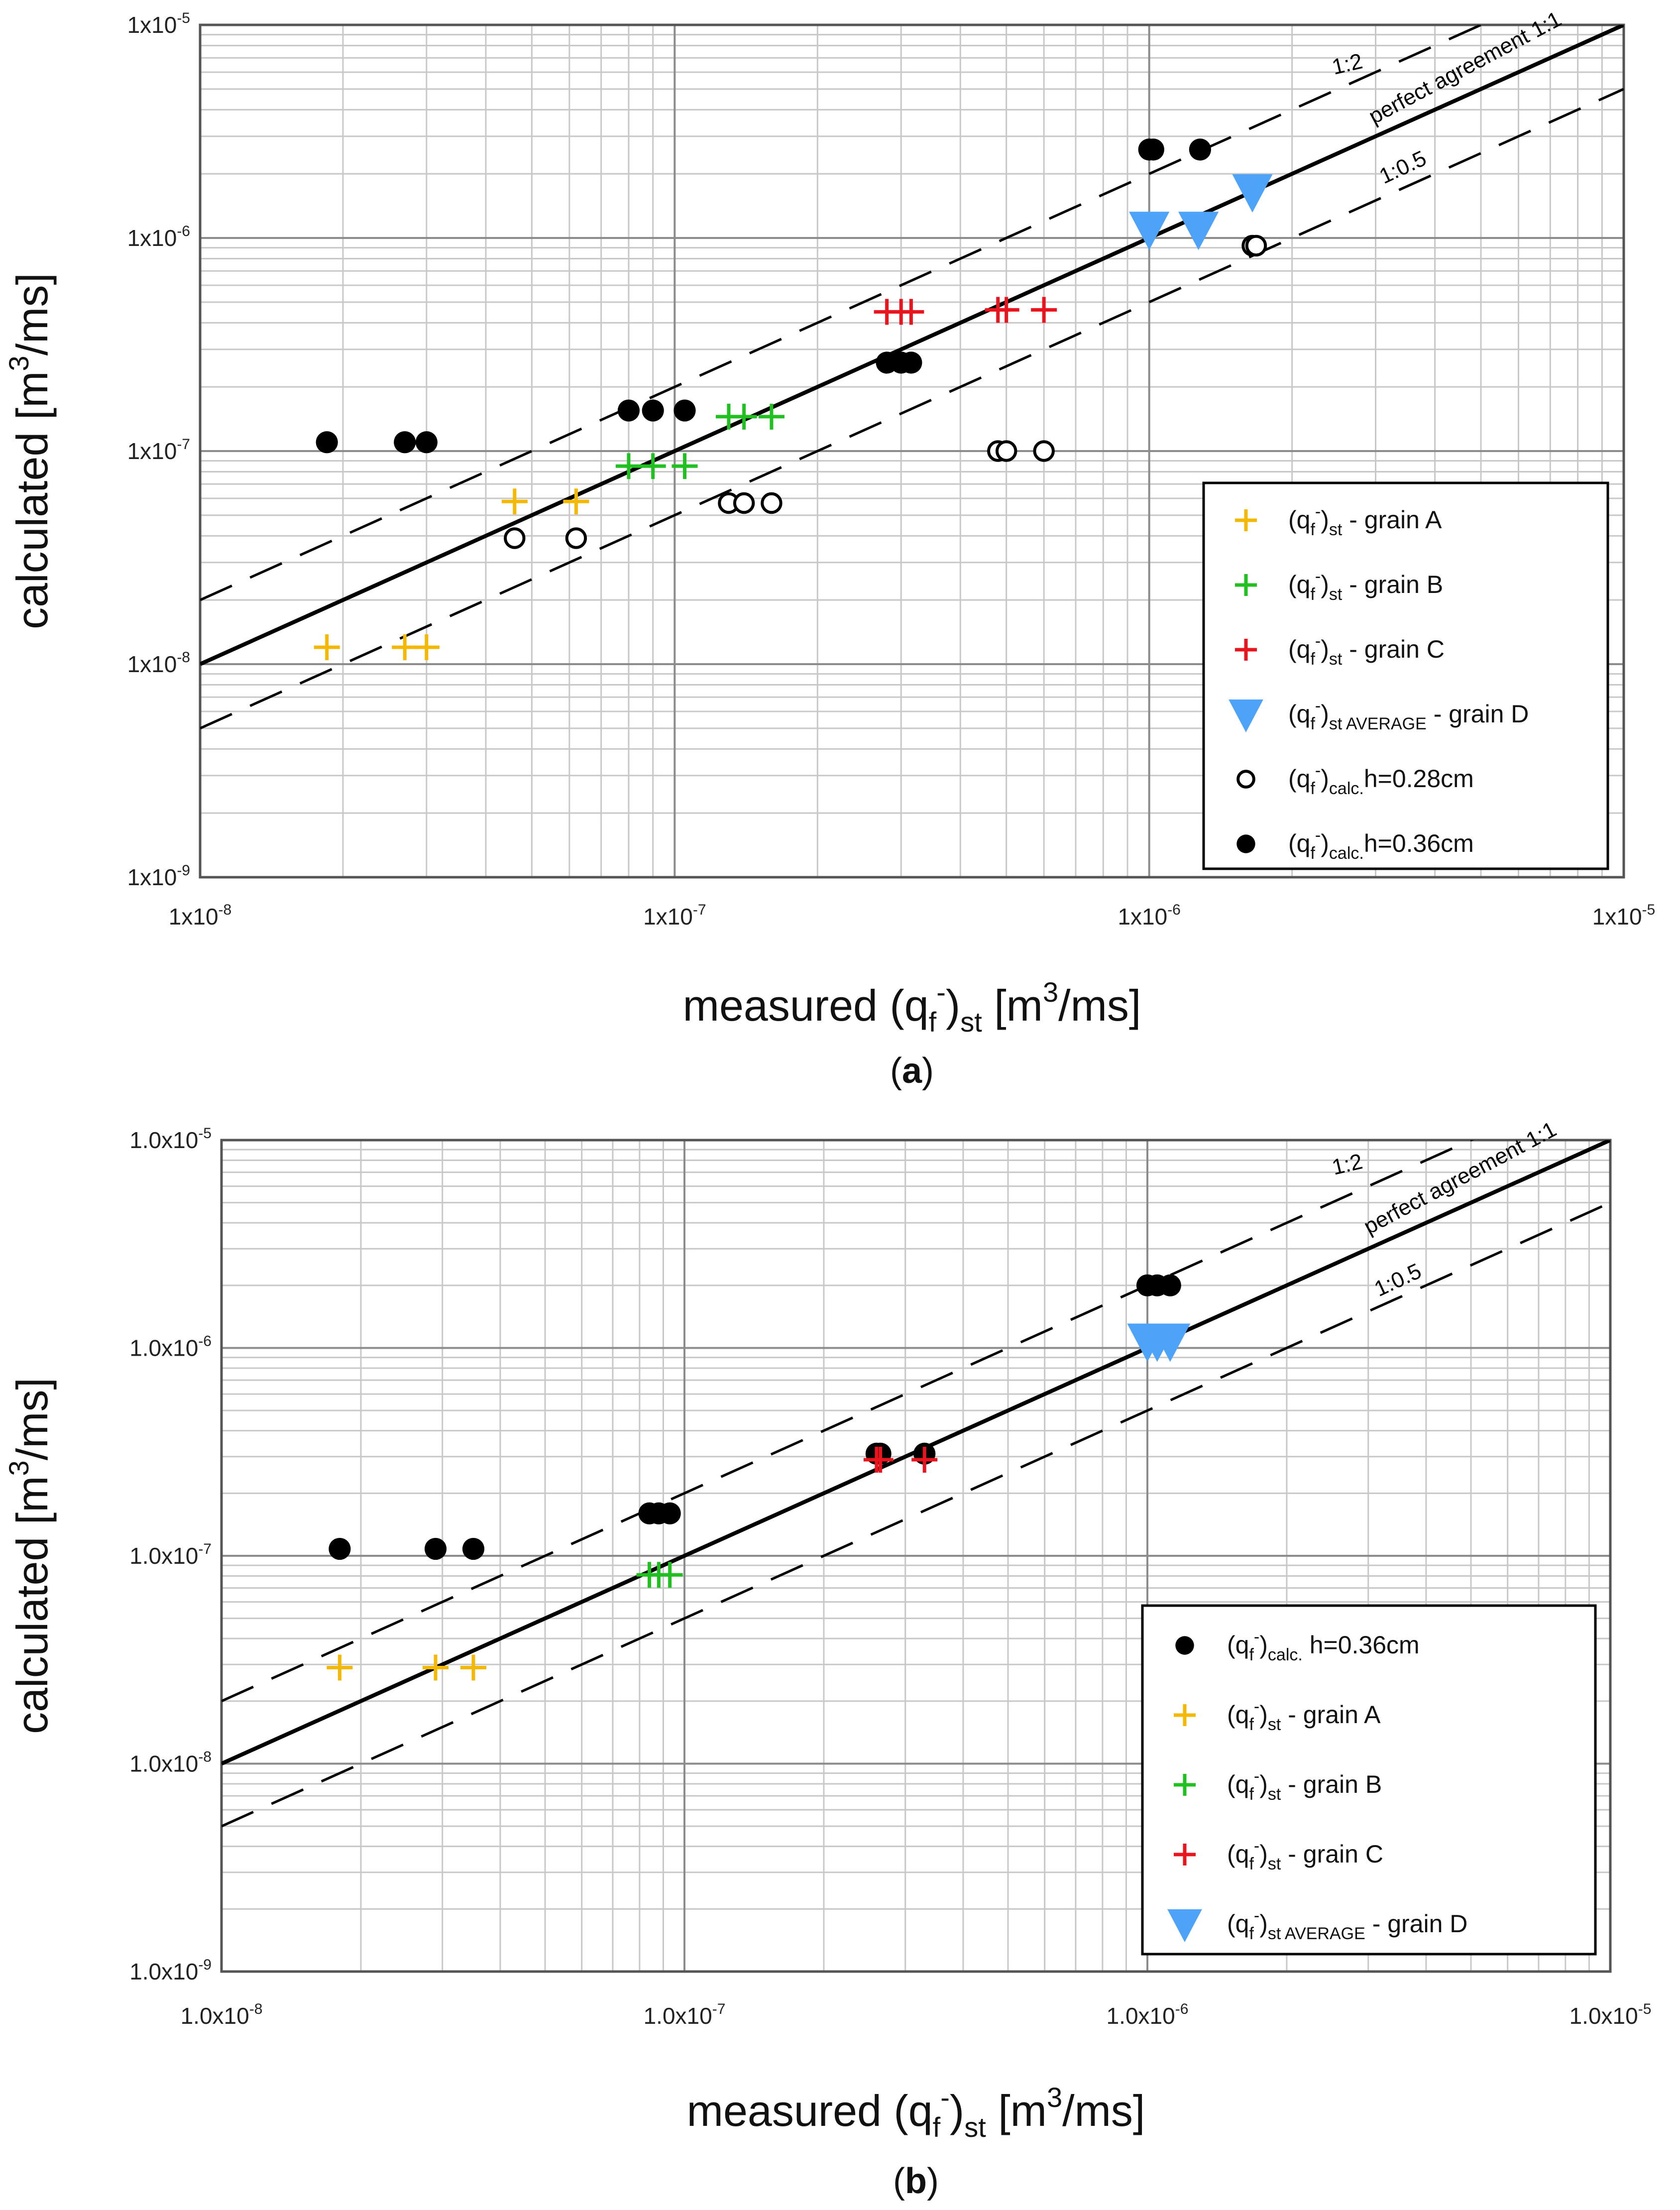 The width and height of the screenshot is (1680, 2210). What do you see at coordinates (886, 391) in the screenshot?
I see `series-circle-open-calc` at bounding box center [886, 391].